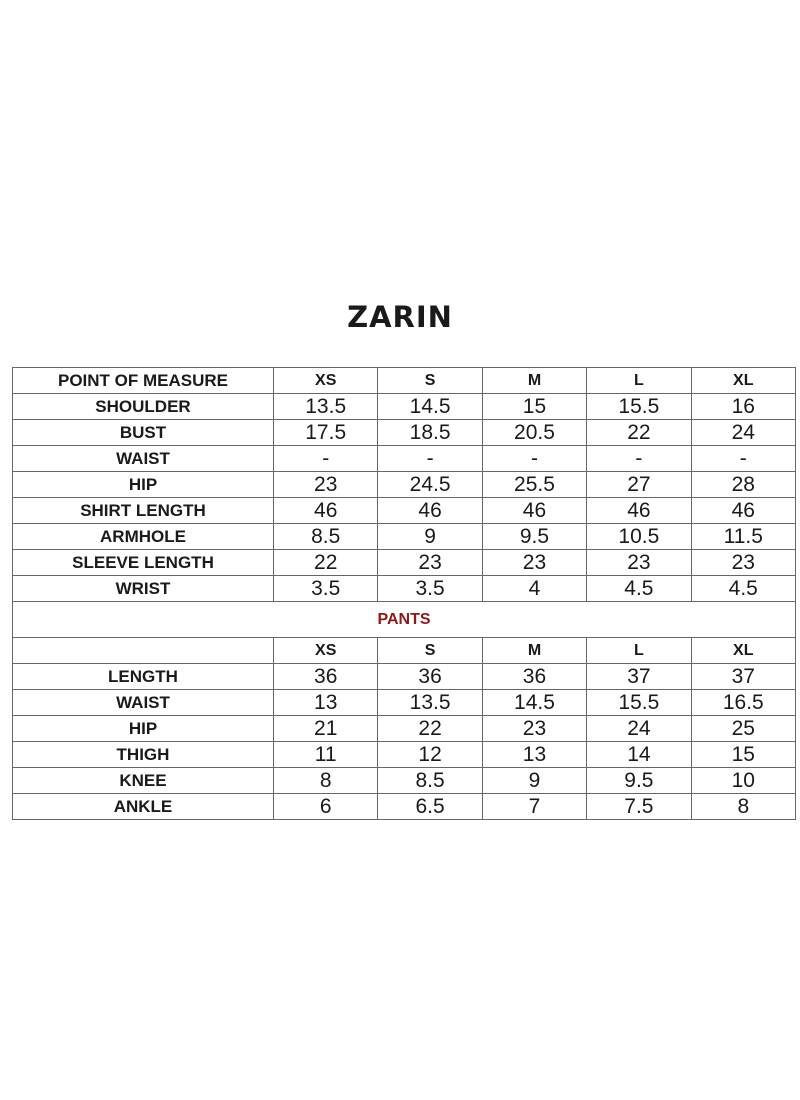  What do you see at coordinates (743, 536) in the screenshot?
I see `measure-value: 11.5` at bounding box center [743, 536].